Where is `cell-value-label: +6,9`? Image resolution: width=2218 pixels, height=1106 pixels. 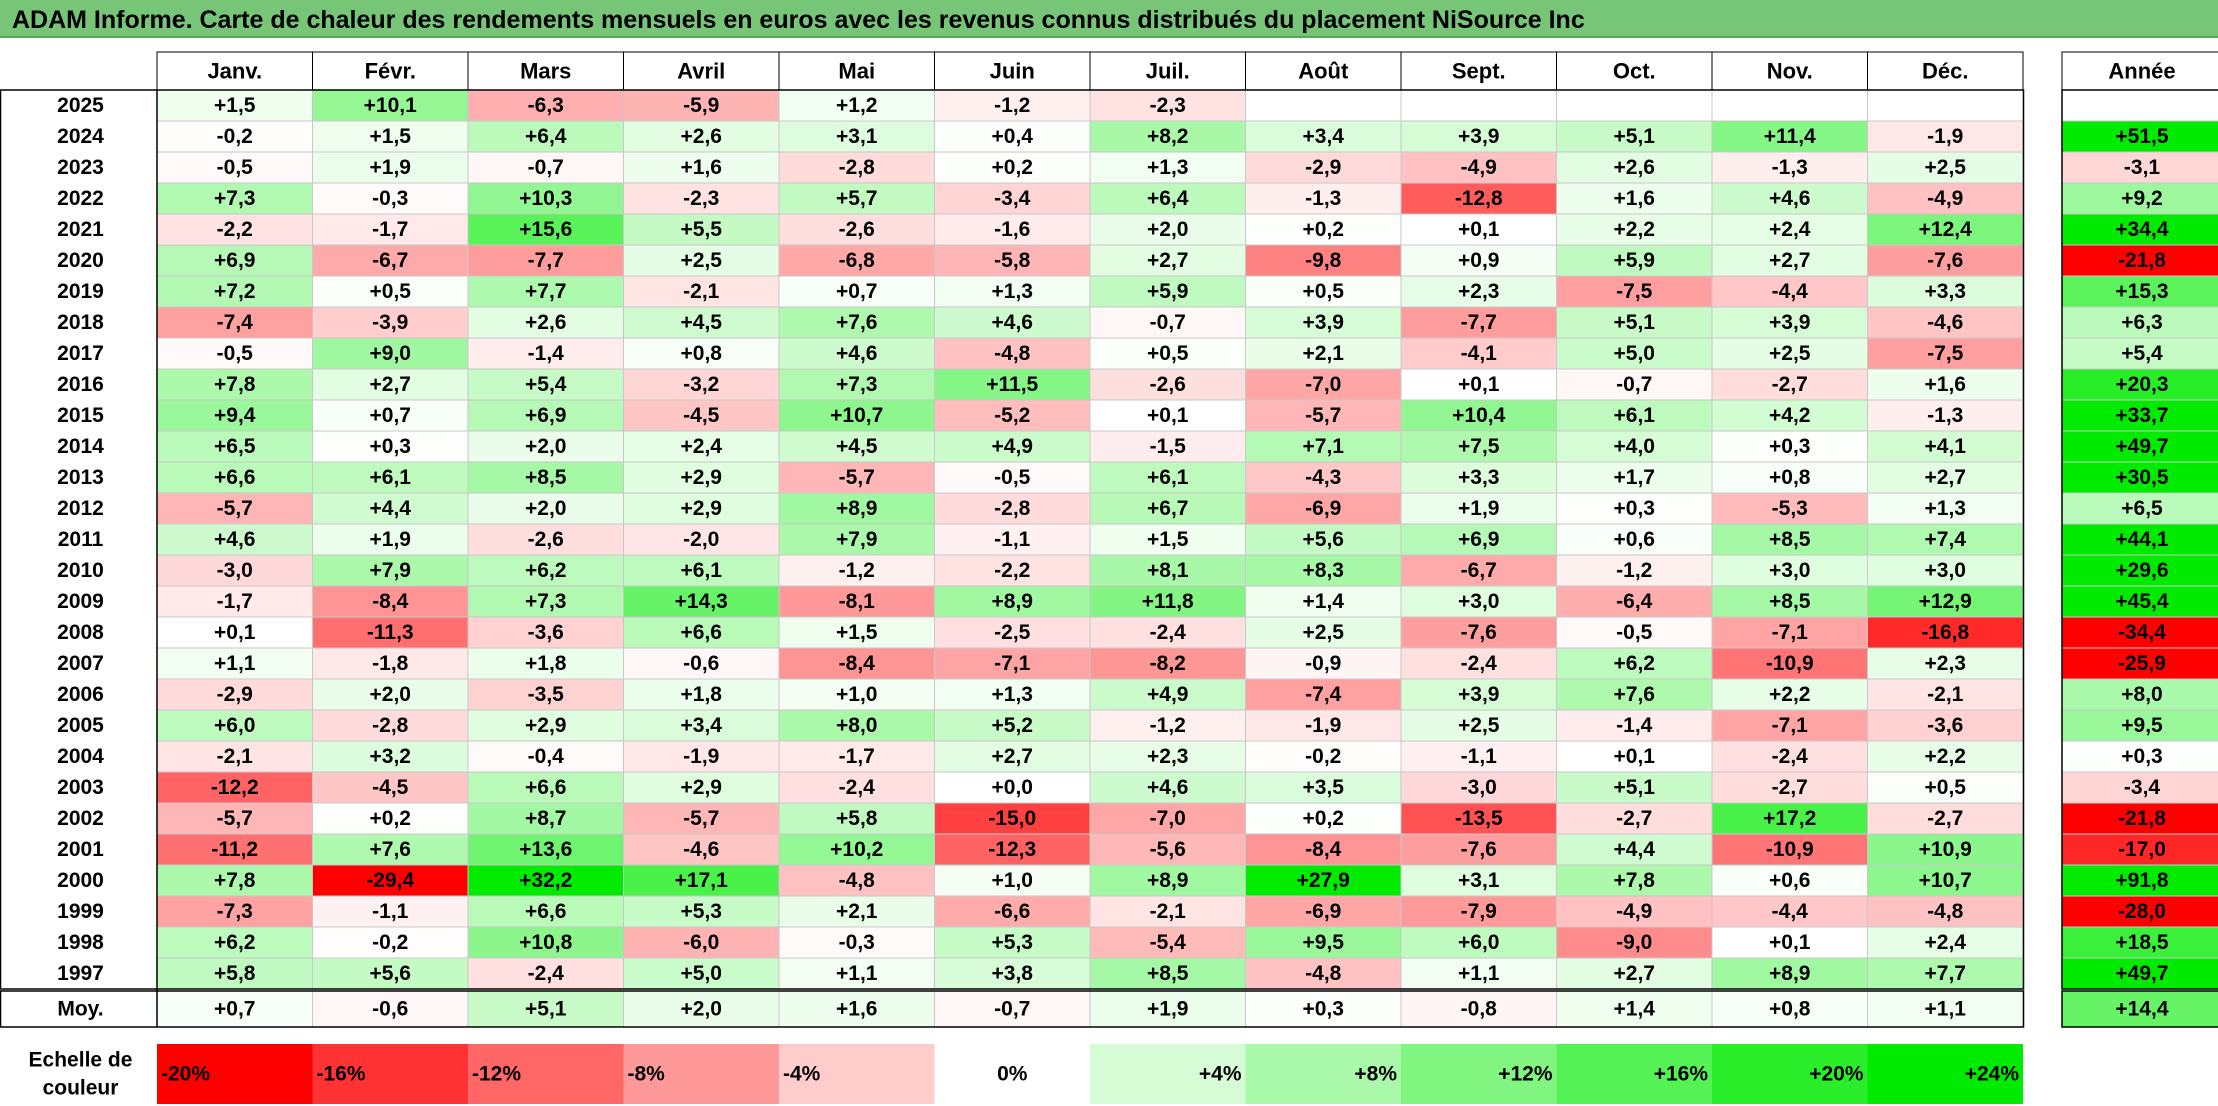
cell-value-label: +6,9 is located at coordinates (1478, 539).